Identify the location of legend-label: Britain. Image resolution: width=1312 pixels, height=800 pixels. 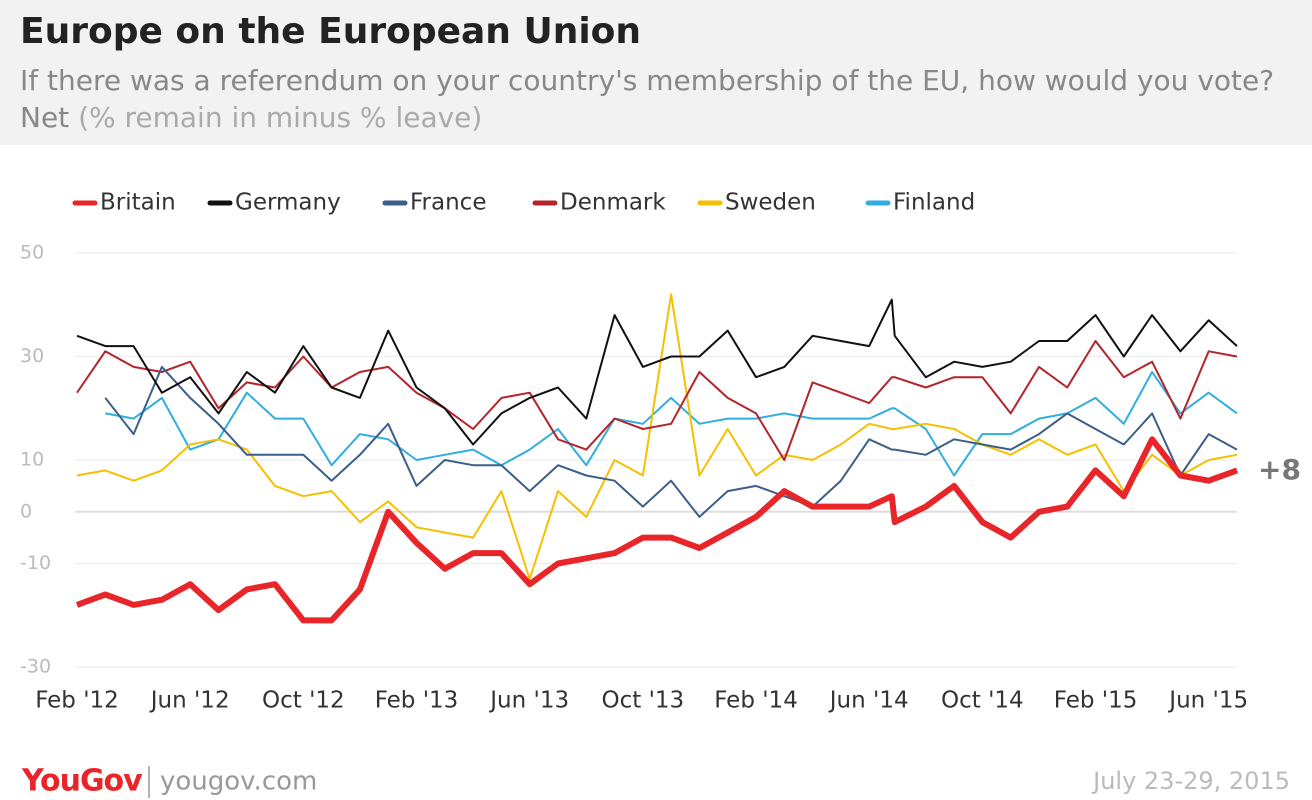
(138, 203).